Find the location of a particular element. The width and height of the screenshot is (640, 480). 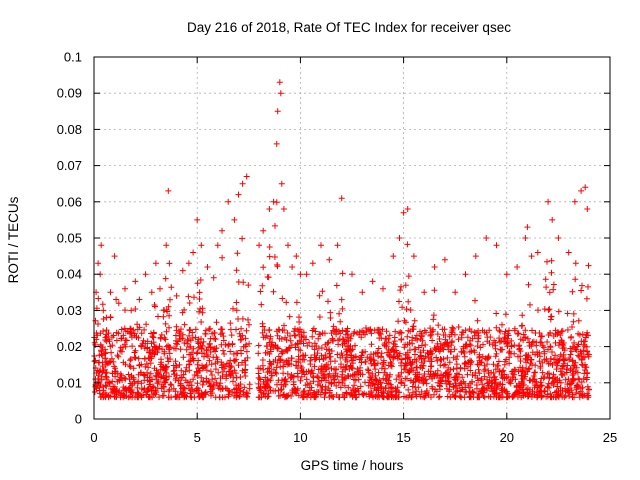

x-tick-labels: 0 5 10 15 20 25 is located at coordinates (353, 437).